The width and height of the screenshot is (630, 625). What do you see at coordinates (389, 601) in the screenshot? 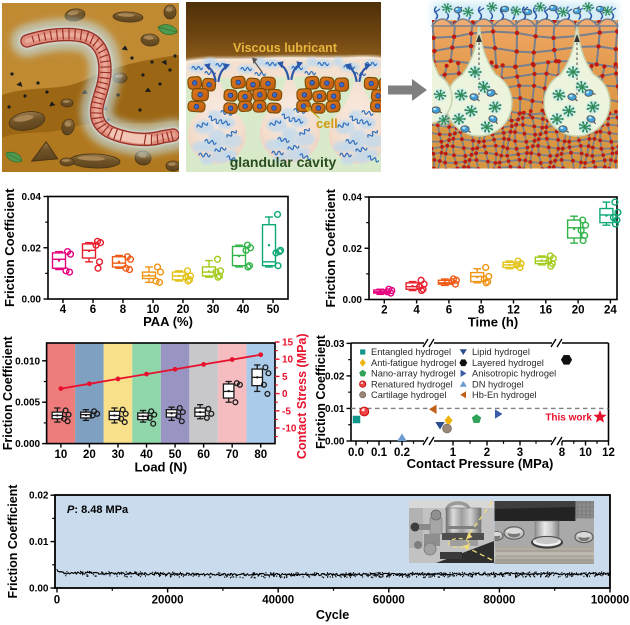
I see `svg-text: 60000` at bounding box center [389, 601].